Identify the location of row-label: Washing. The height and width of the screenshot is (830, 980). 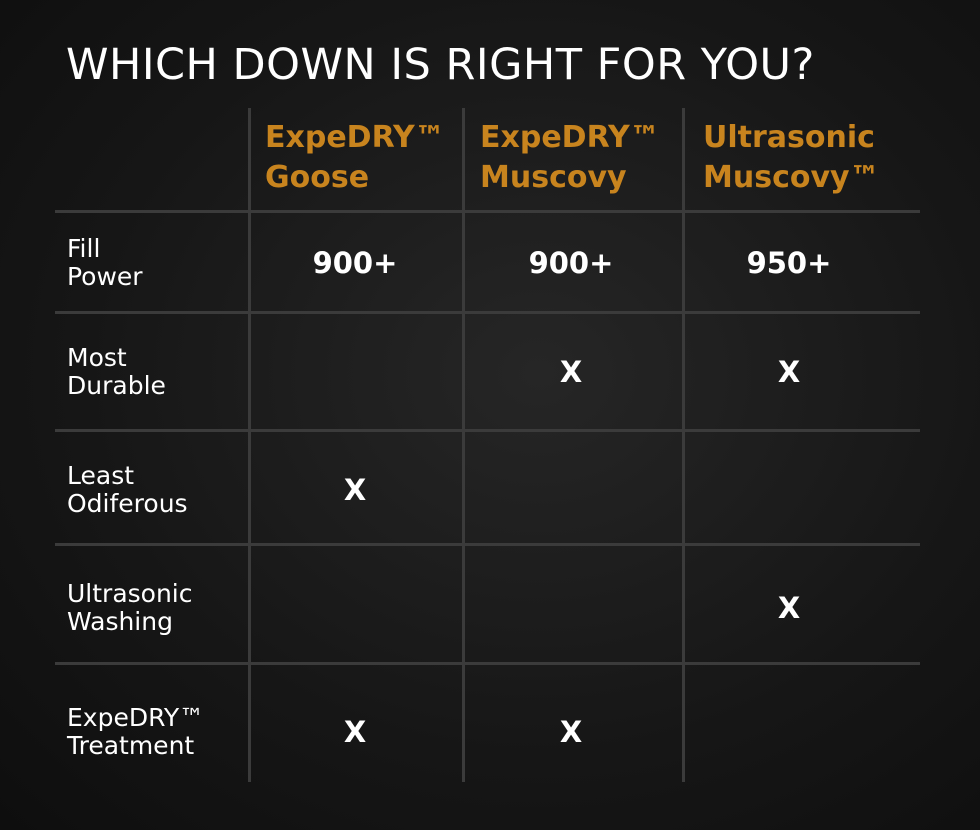
(120, 621).